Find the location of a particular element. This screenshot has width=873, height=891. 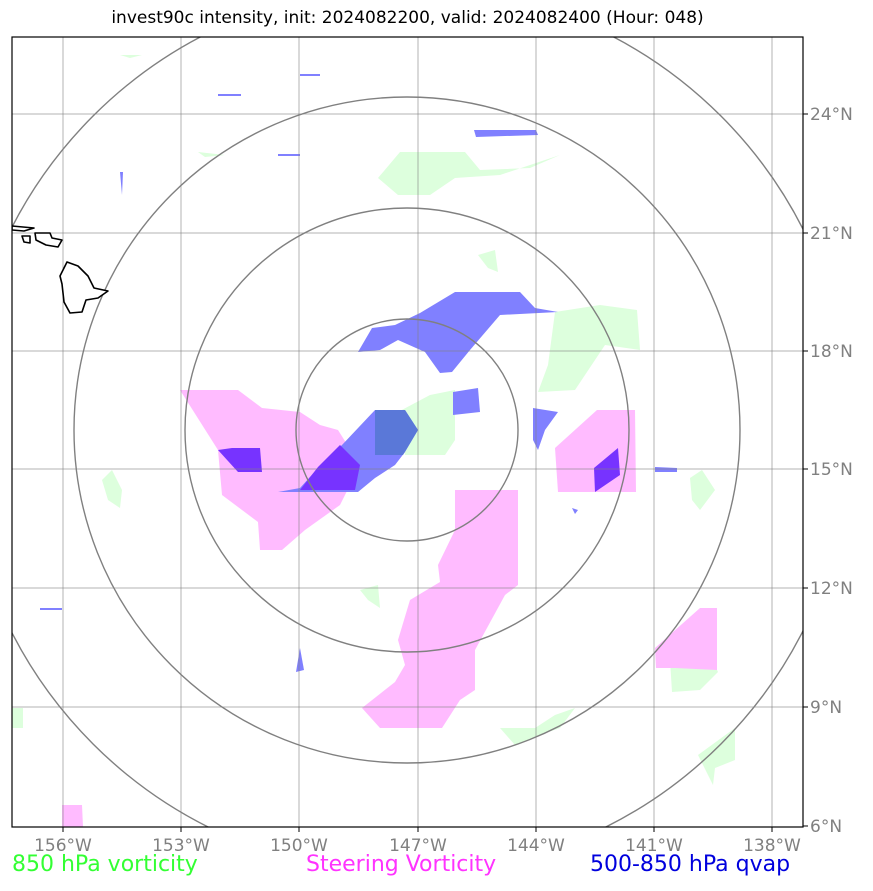

lat-tick-label: 15°N is located at coordinates (831, 470).